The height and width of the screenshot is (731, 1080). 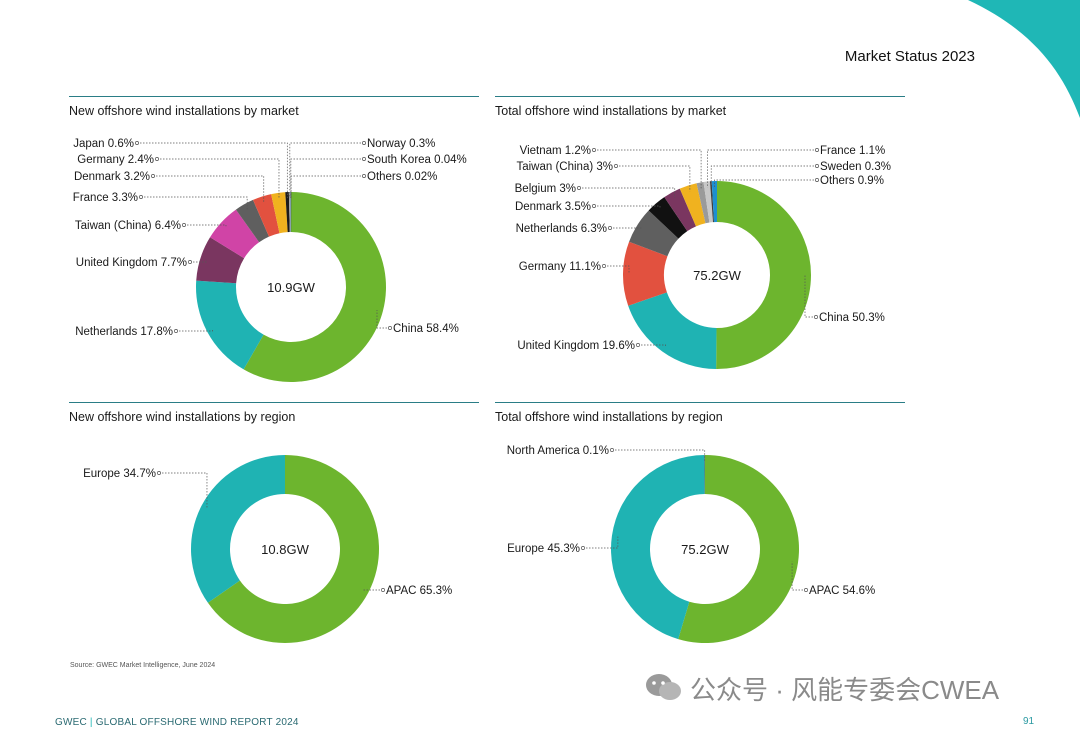 I want to click on center-total-label: 10.9GW, so click(x=291, y=287).